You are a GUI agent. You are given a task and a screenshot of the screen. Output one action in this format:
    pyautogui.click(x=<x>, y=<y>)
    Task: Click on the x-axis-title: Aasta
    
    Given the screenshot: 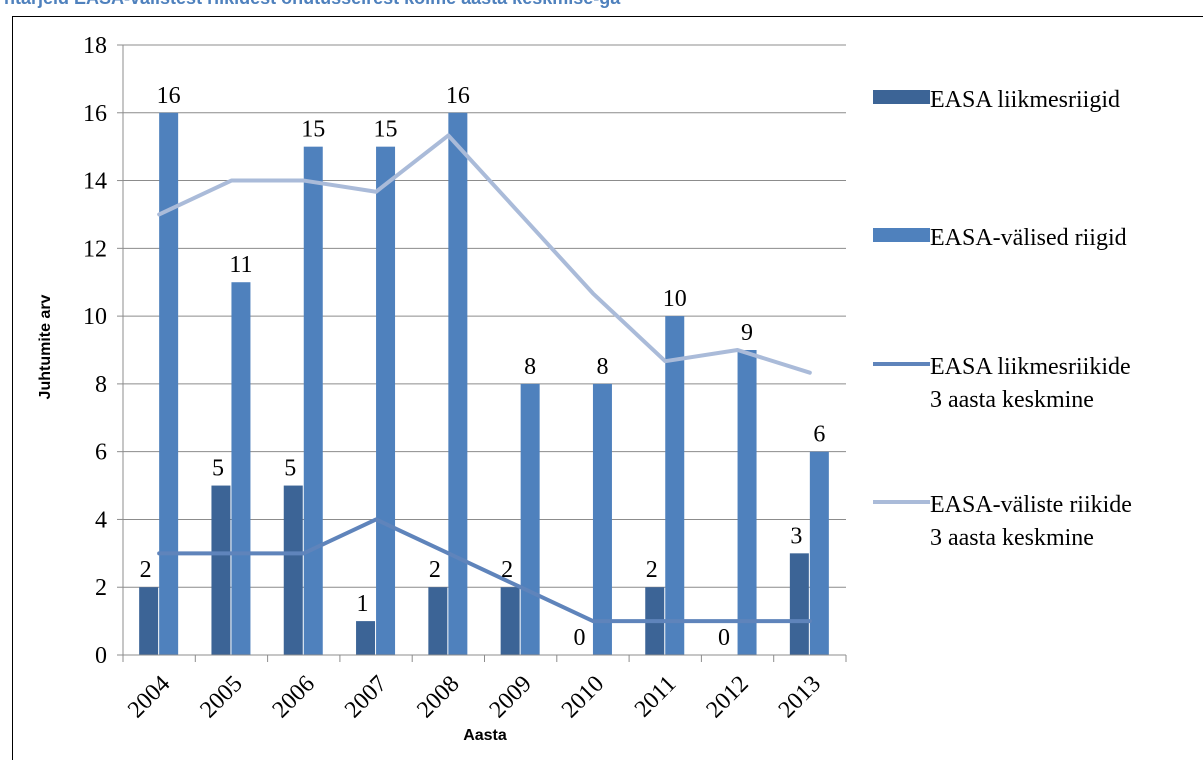 What is the action you would take?
    pyautogui.click(x=485, y=735)
    